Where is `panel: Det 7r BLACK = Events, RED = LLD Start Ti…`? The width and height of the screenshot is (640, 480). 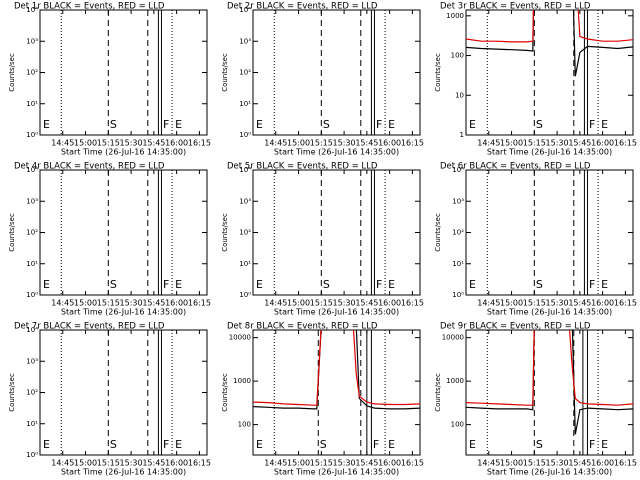 panel: Det 7r BLACK = Events, RED = LLD Start Ti… is located at coordinates (109, 399).